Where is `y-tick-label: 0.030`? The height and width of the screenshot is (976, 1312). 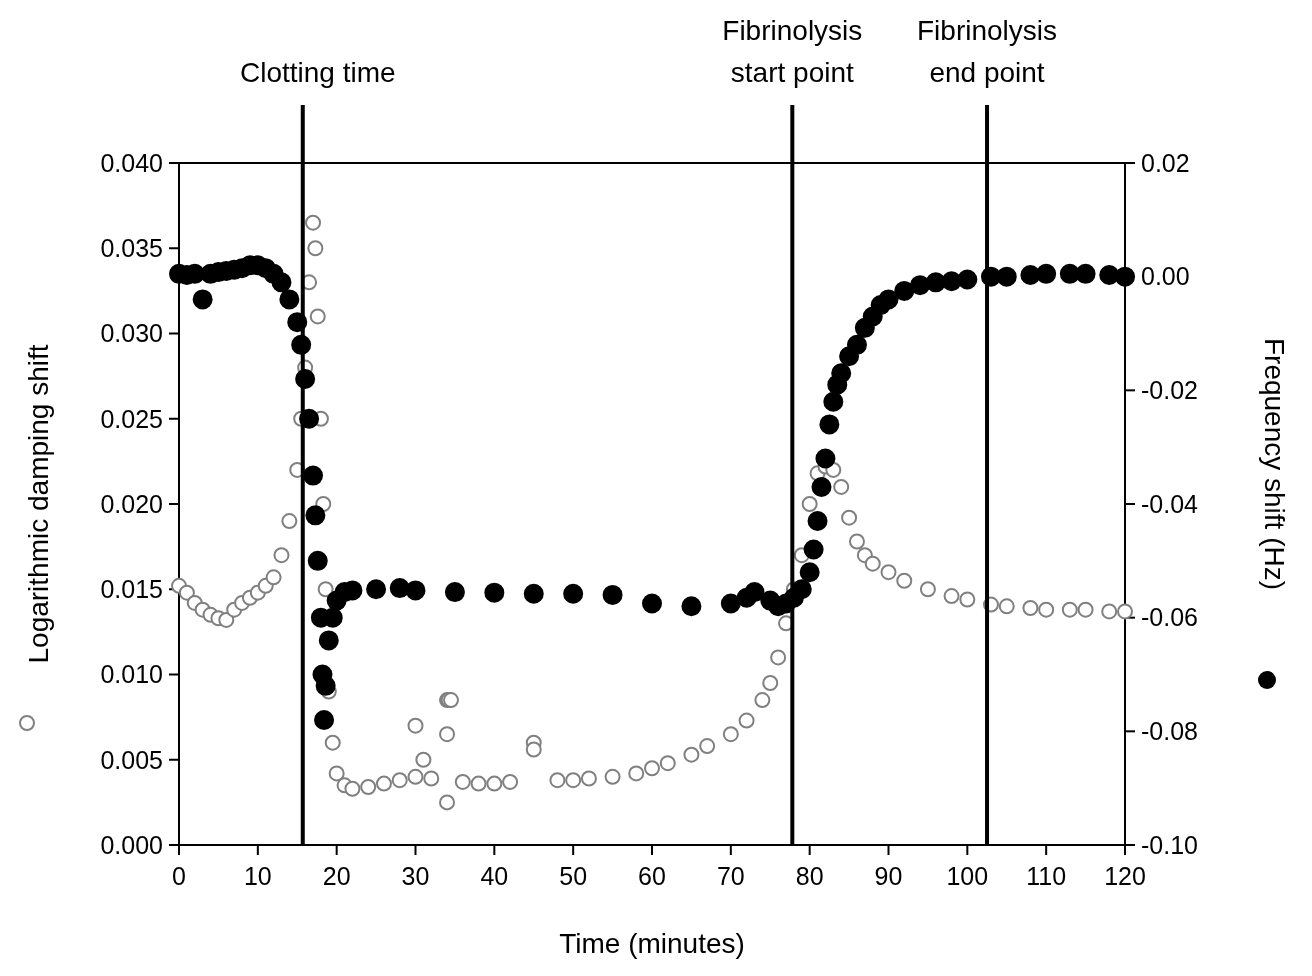 y-tick-label: 0.030 is located at coordinates (131, 333).